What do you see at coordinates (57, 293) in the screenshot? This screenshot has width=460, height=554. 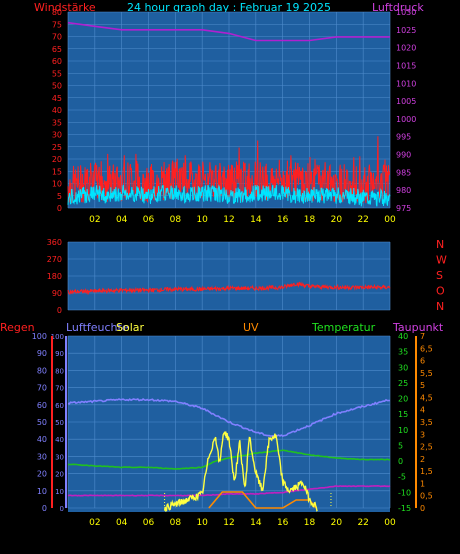 I see `direction-tick-label: 90` at bounding box center [57, 293].